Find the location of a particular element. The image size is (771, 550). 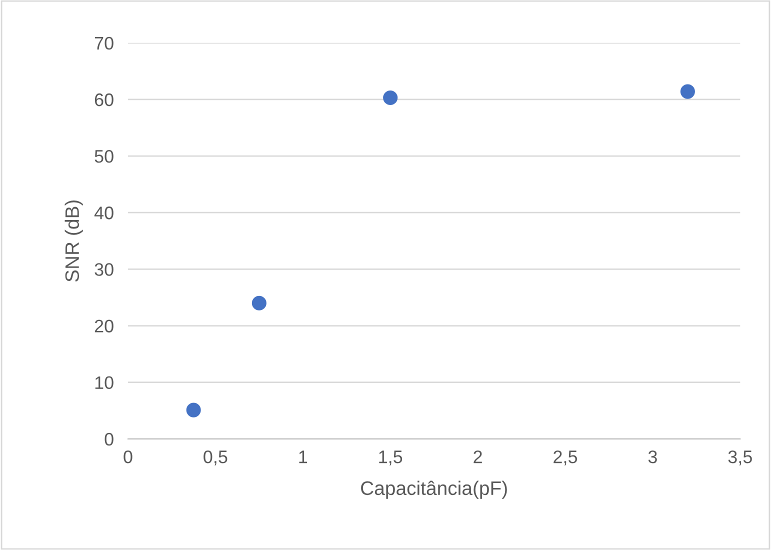

x-tick-label: 0 is located at coordinates (128, 457).